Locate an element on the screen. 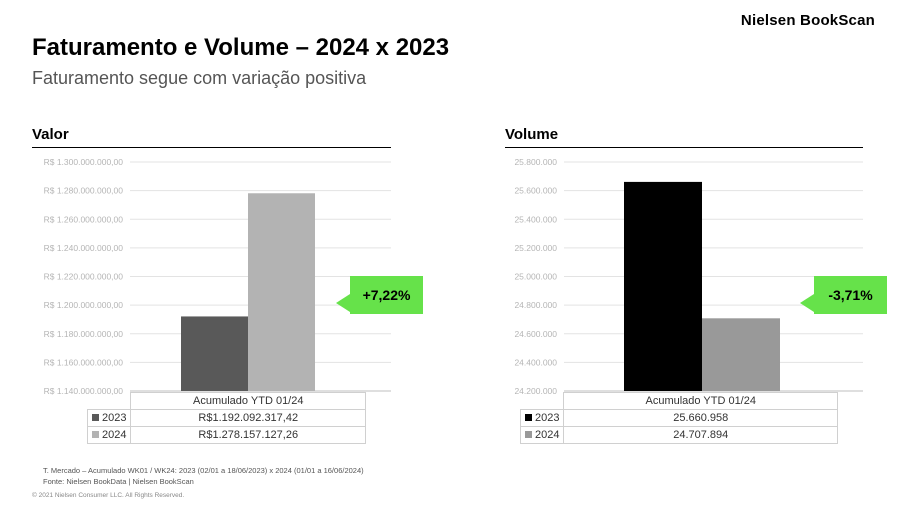 This screenshot has width=900, height=505. valor-table-row-2023: 2023 R$1.192.092.317,42 is located at coordinates (226, 418).